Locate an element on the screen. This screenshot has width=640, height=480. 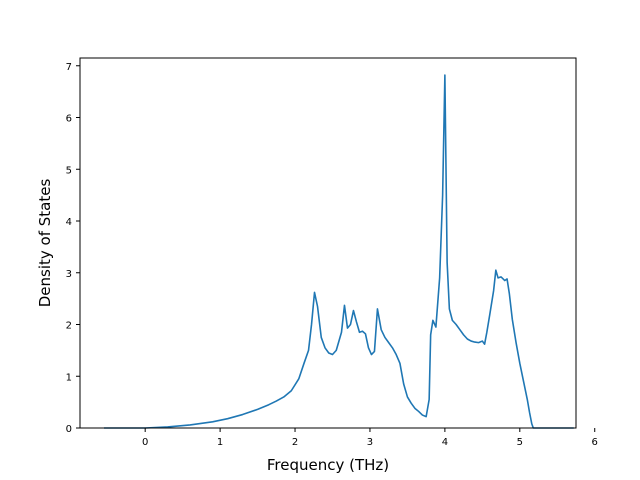
x-tick-label: 0 is located at coordinates (145, 442).